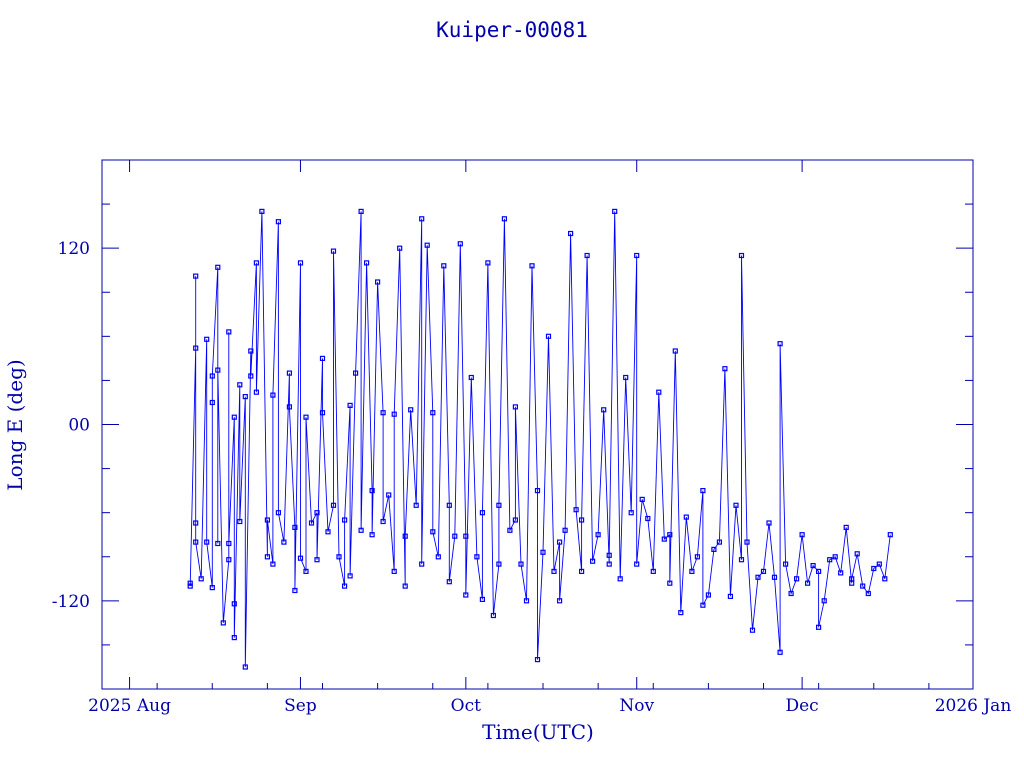 This screenshot has height=773, width=1024. Describe the element at coordinates (512, 30) in the screenshot. I see `chart-title: Kuiper-00081` at that location.